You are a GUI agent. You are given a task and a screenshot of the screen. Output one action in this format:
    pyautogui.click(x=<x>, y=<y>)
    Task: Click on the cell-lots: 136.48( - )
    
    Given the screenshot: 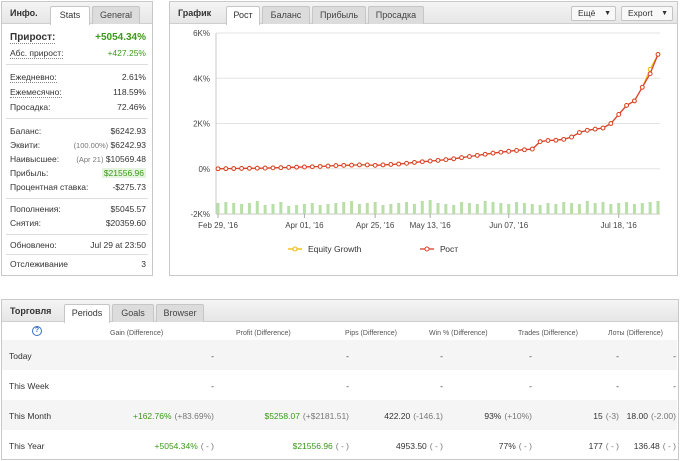 What is the action you would take?
    pyautogui.click(x=655, y=446)
    